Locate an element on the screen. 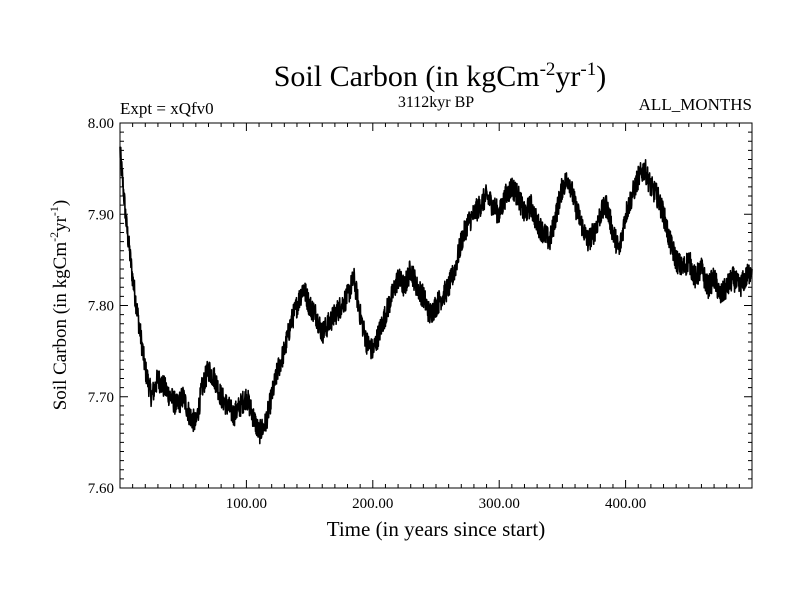 The height and width of the screenshot is (600, 800). x-axis-label: Time (in years since start) is located at coordinates (436, 529).